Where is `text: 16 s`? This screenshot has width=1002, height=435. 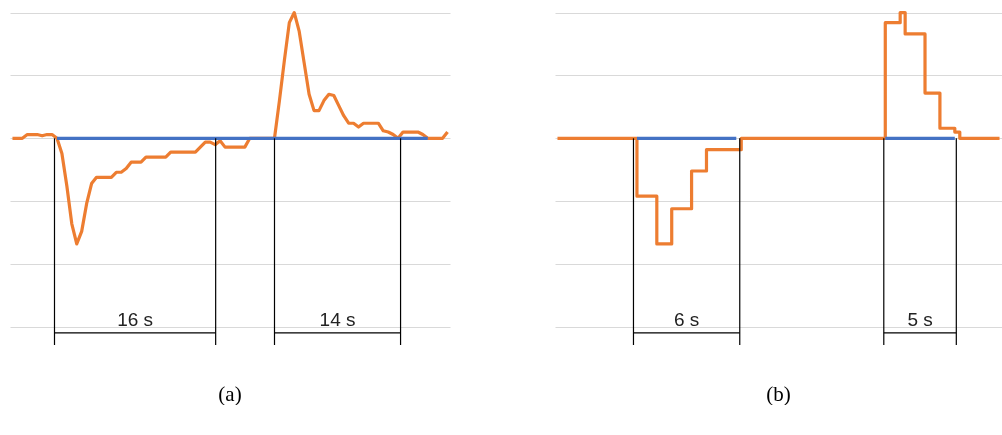 text: 16 s is located at coordinates (135, 319).